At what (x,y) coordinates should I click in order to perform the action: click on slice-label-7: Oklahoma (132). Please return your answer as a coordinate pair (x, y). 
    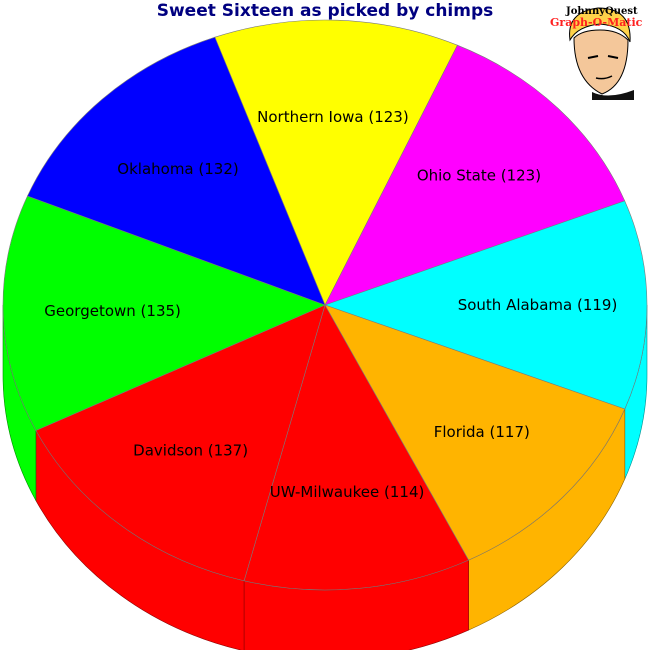
    Looking at the image, I should click on (177, 169).